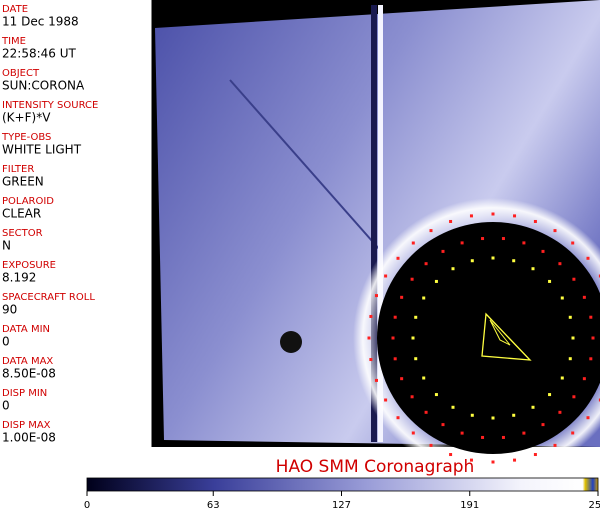 The image size is (600, 512). What do you see at coordinates (6, 246) in the screenshot?
I see `field-value: N` at bounding box center [6, 246].